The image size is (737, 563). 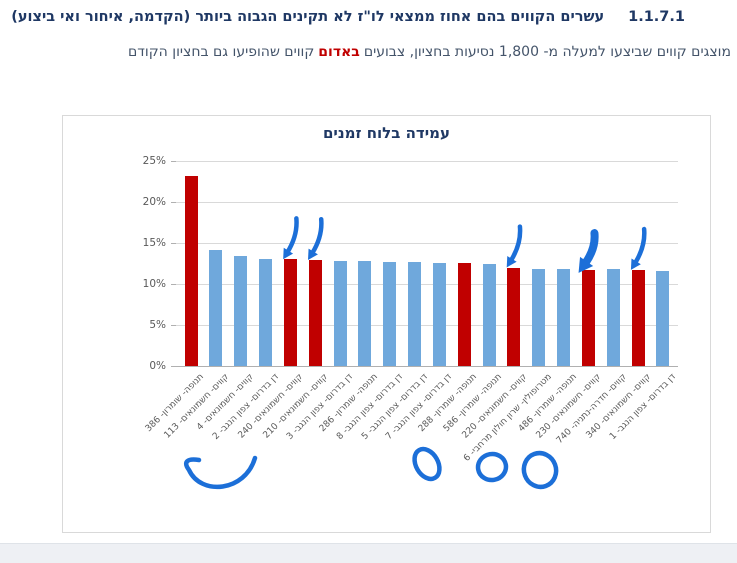 I want to click on intro-red-word: באדום, so click(x=339, y=52).